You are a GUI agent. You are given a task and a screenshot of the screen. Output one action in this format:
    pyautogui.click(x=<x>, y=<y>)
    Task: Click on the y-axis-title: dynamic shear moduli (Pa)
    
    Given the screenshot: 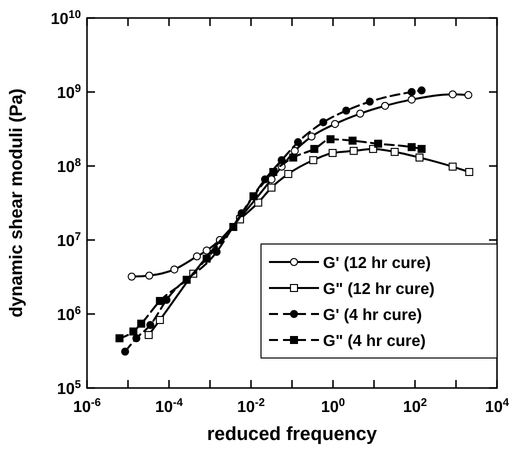 What is the action you would take?
    pyautogui.click(x=16, y=203)
    